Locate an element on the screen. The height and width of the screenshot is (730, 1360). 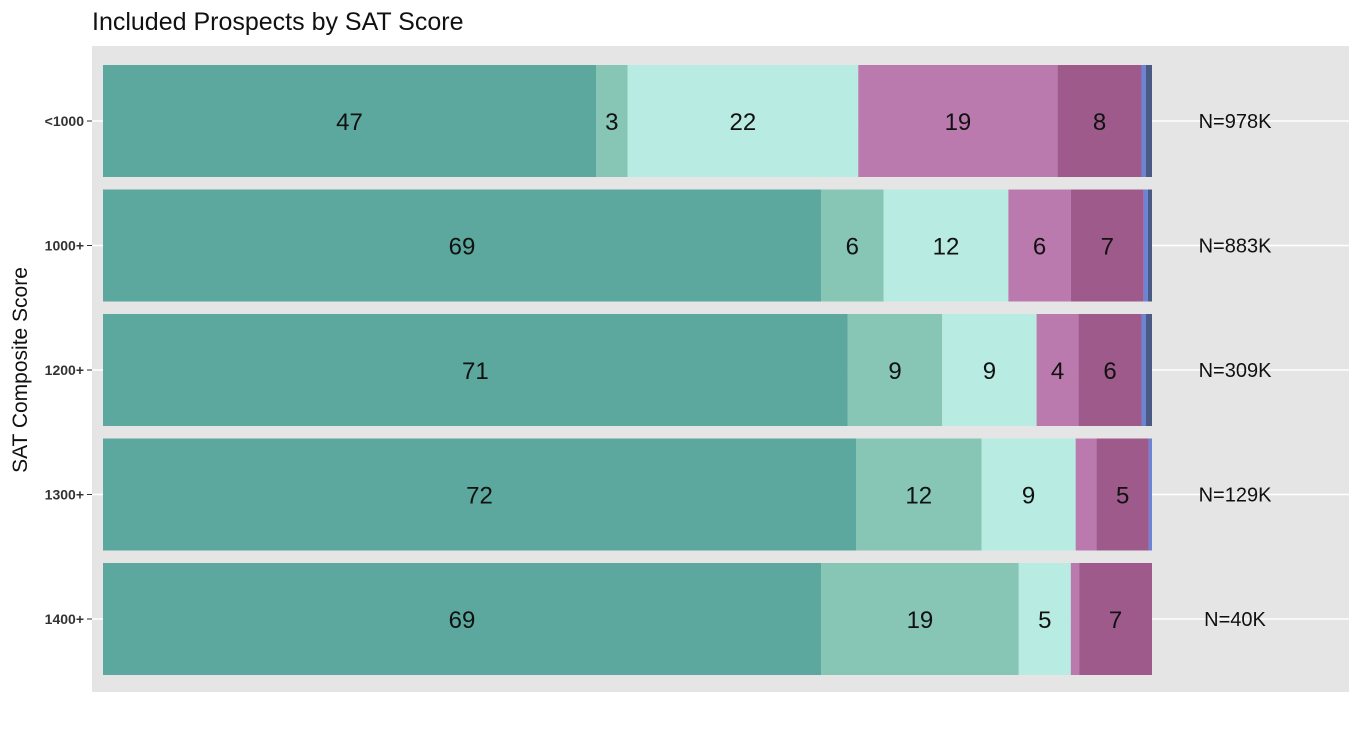
y-tick-label: 1400+ is located at coordinates (64, 619).